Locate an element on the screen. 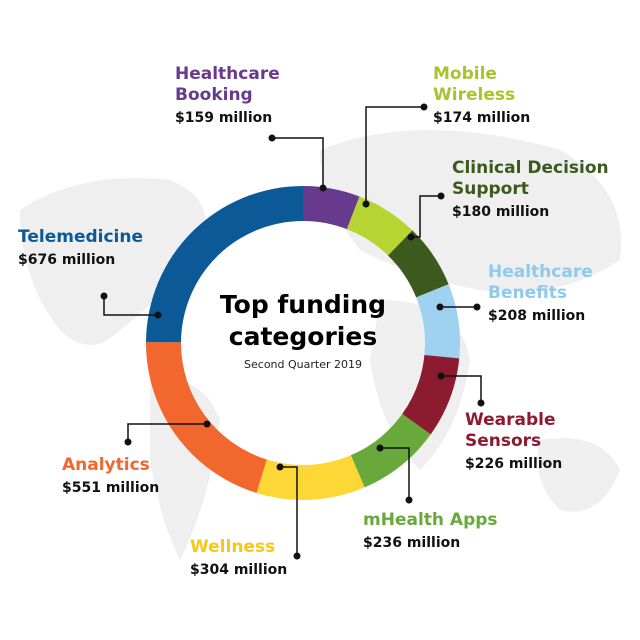 Image resolution: width=640 pixels, height=640 pixels. segment-label: Clinical Decision Support $180 million is located at coordinates (546, 190).